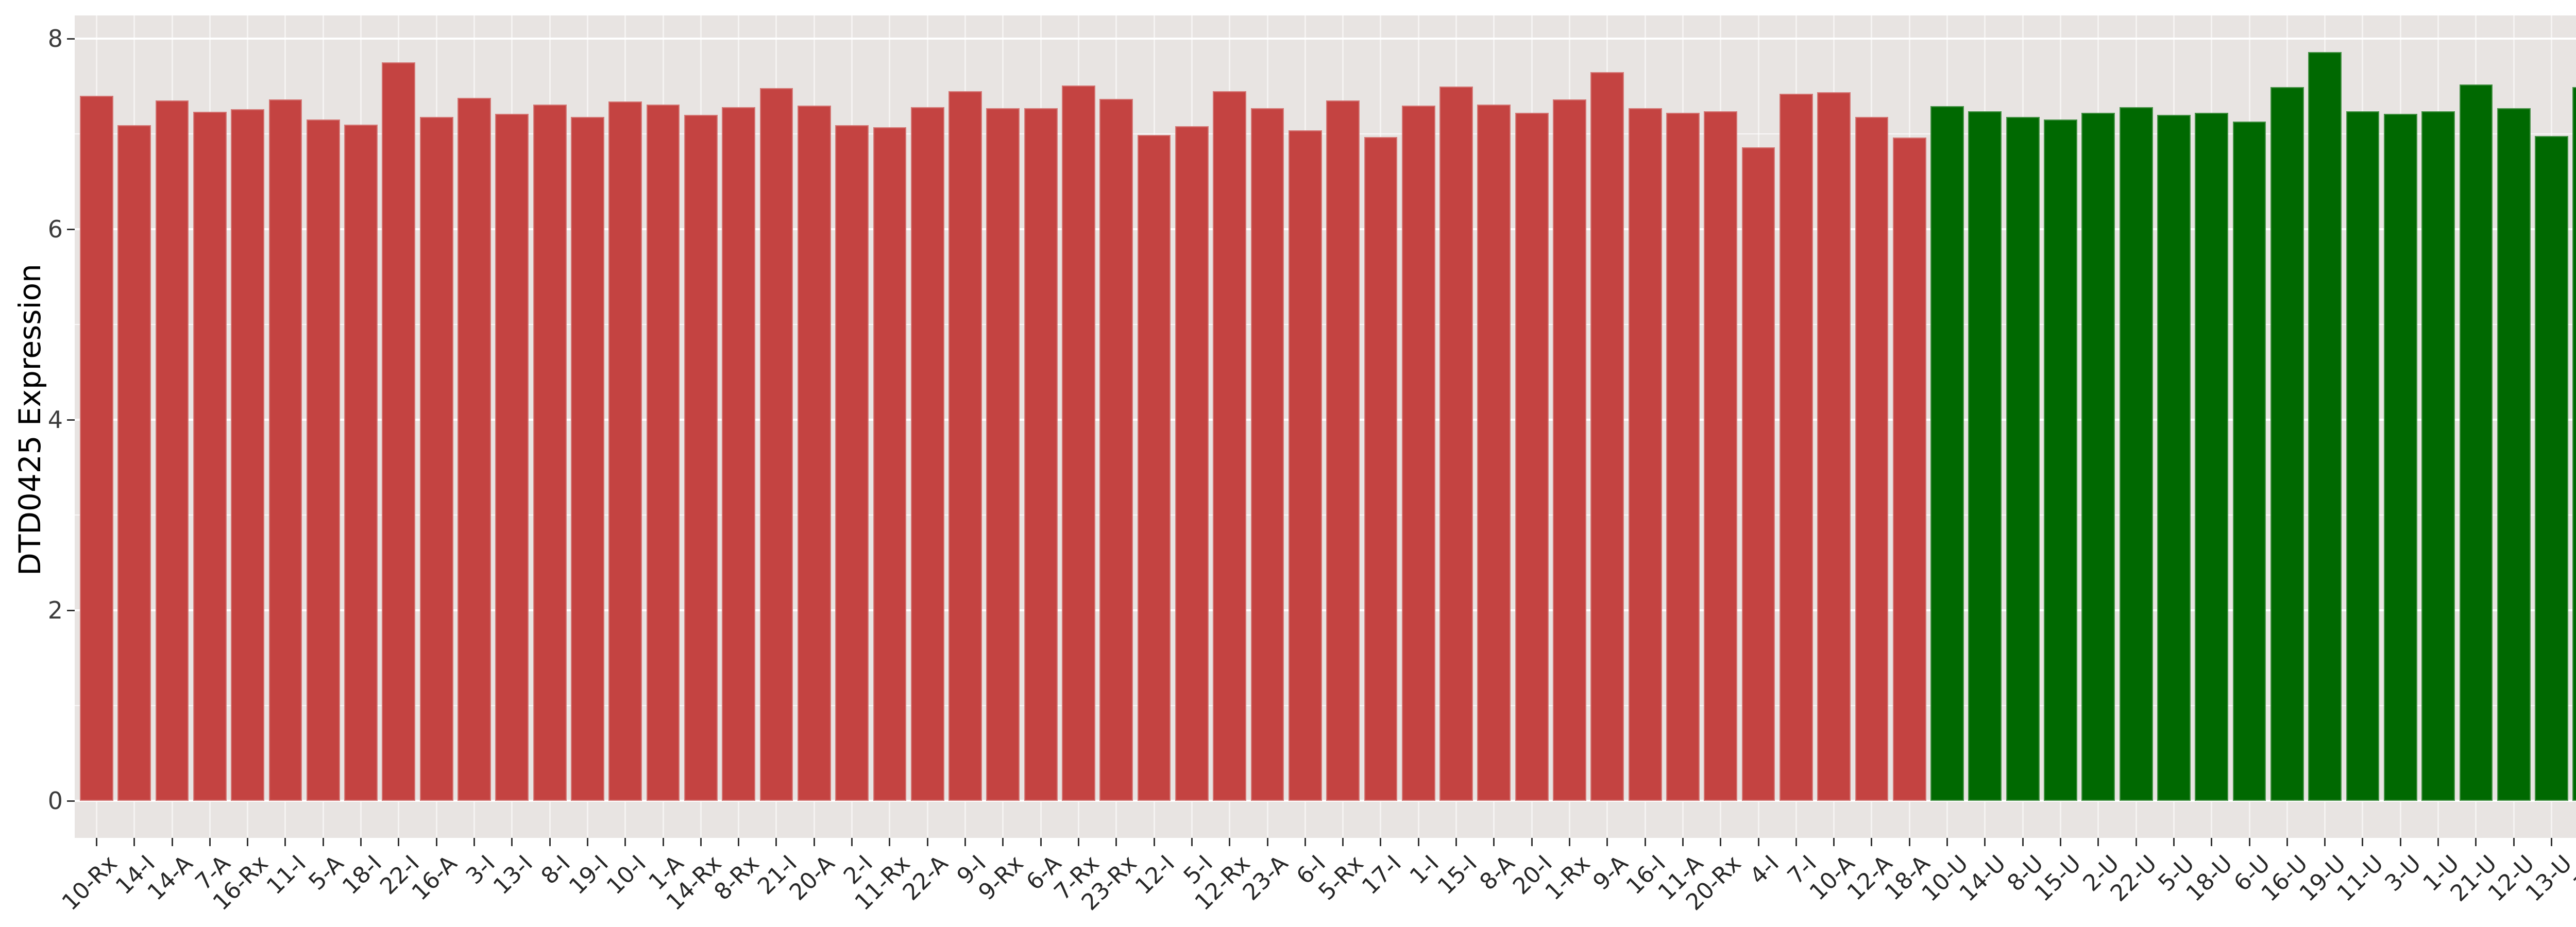 The width and height of the screenshot is (2576, 927). What do you see at coordinates (1498, 873) in the screenshot?
I see `x-tick-label: 8-A` at bounding box center [1498, 873].